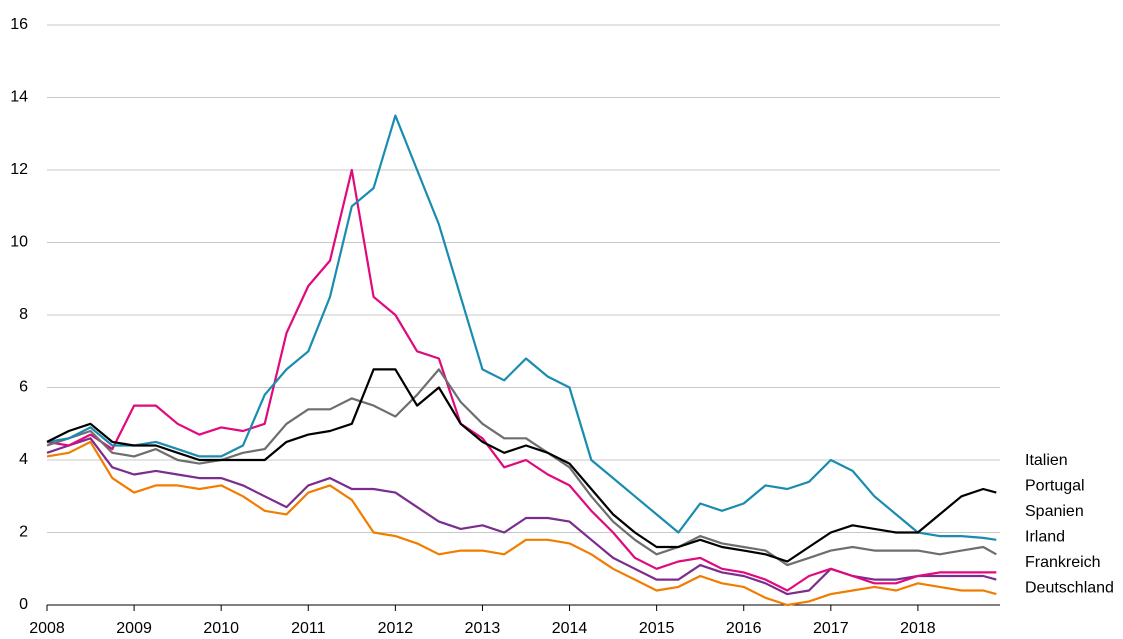  What do you see at coordinates (221, 628) in the screenshot?
I see `x-tick-label: 2010` at bounding box center [221, 628].